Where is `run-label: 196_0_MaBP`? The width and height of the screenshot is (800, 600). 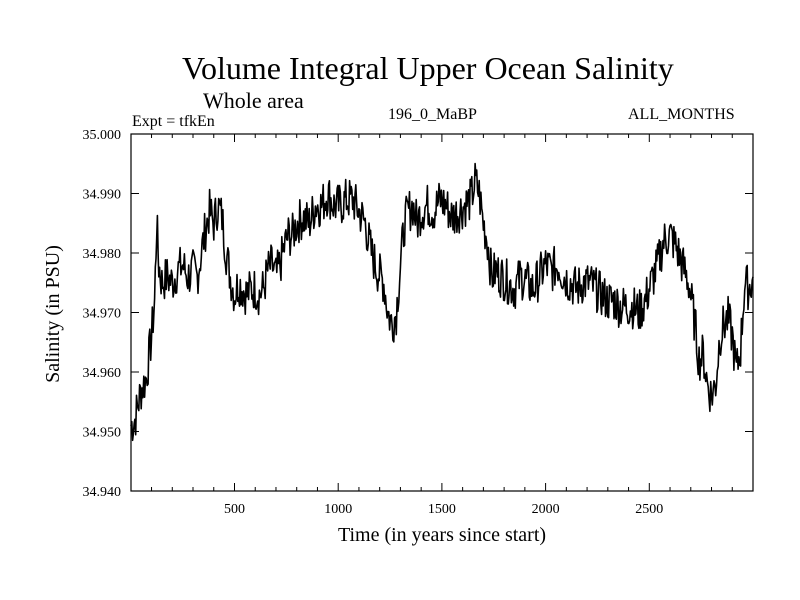
run-label: 196_0_MaBP is located at coordinates (432, 114).